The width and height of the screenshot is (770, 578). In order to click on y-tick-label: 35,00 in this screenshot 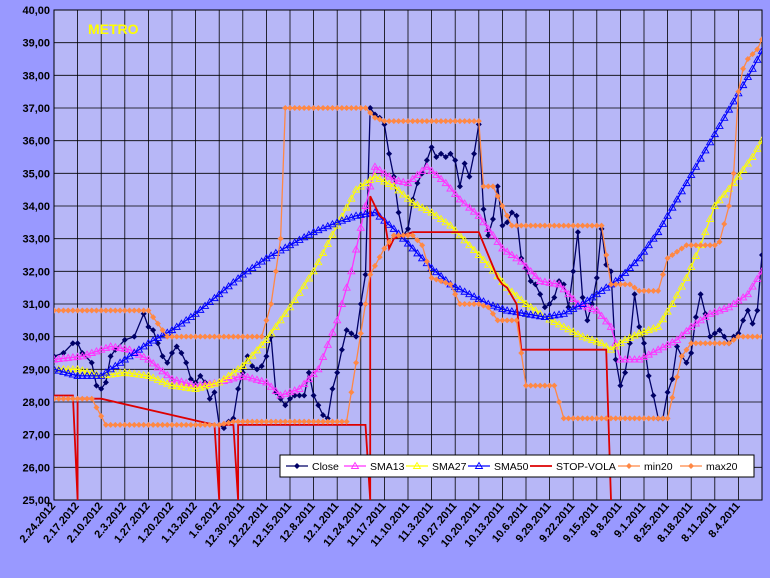, I will do `click(36, 174)`.